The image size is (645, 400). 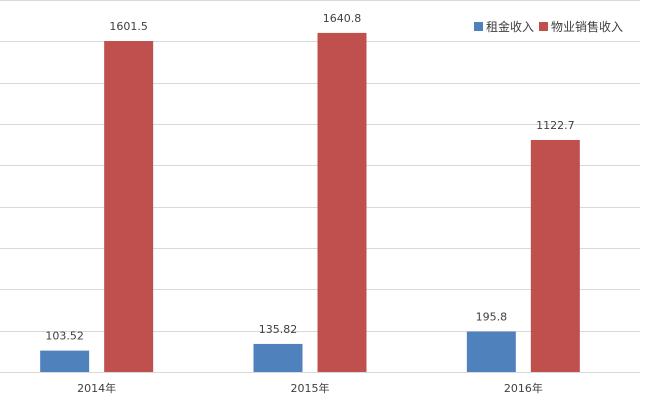 I want to click on legend-label-1: 物业销售收入, so click(x=587, y=26).